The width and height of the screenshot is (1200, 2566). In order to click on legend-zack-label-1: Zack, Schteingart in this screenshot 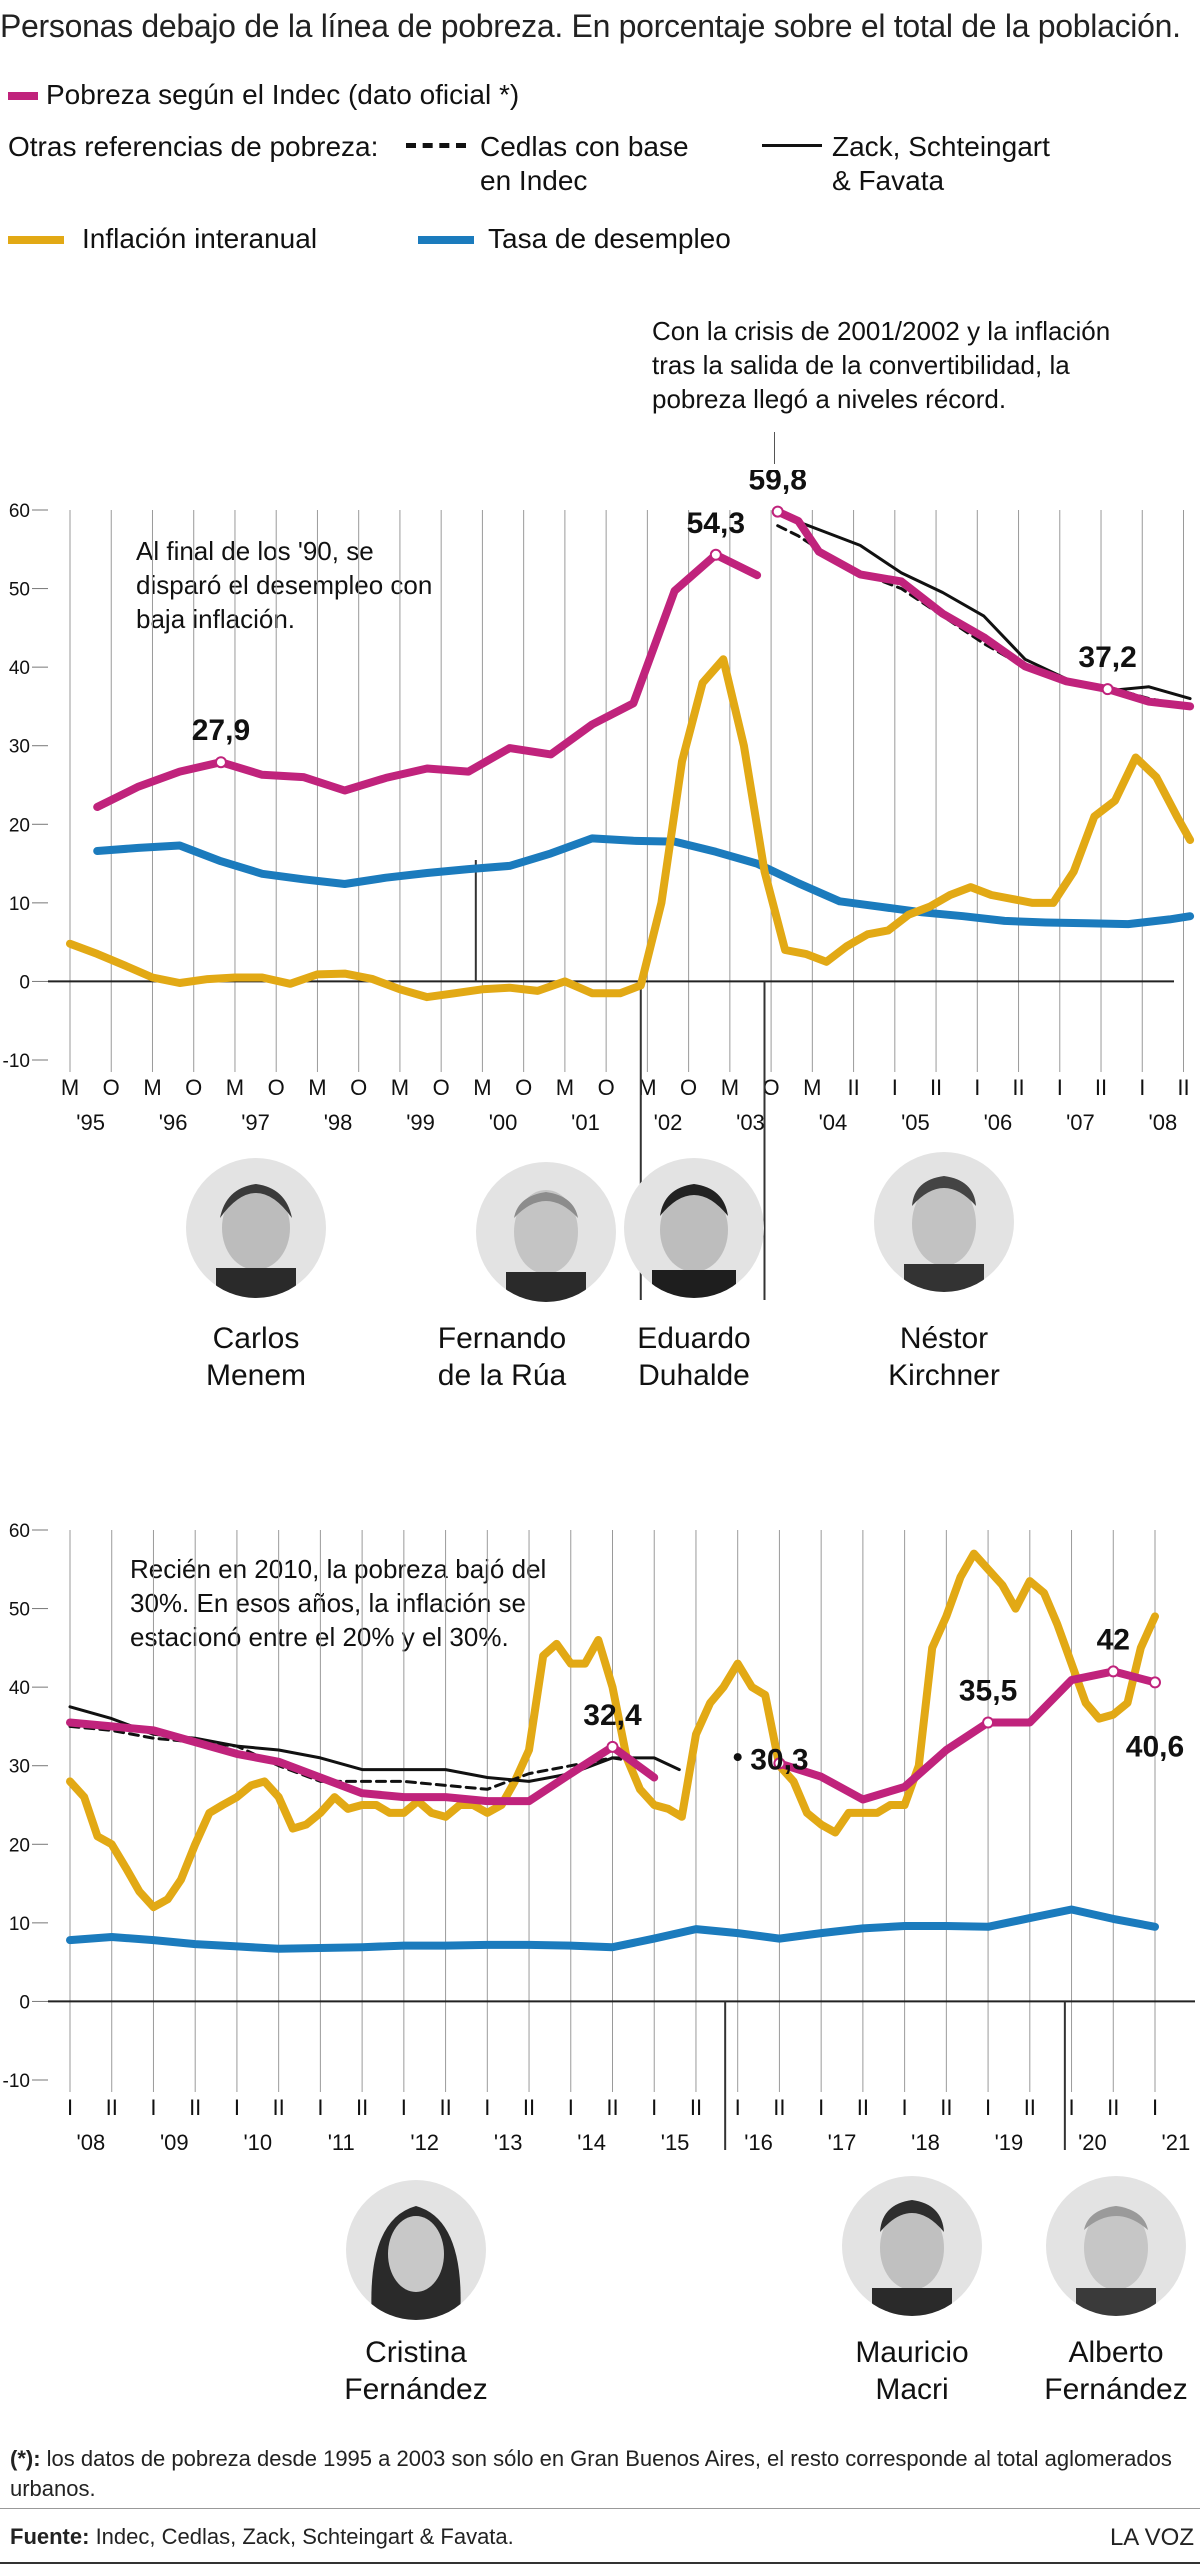, I will do `click(941, 146)`.